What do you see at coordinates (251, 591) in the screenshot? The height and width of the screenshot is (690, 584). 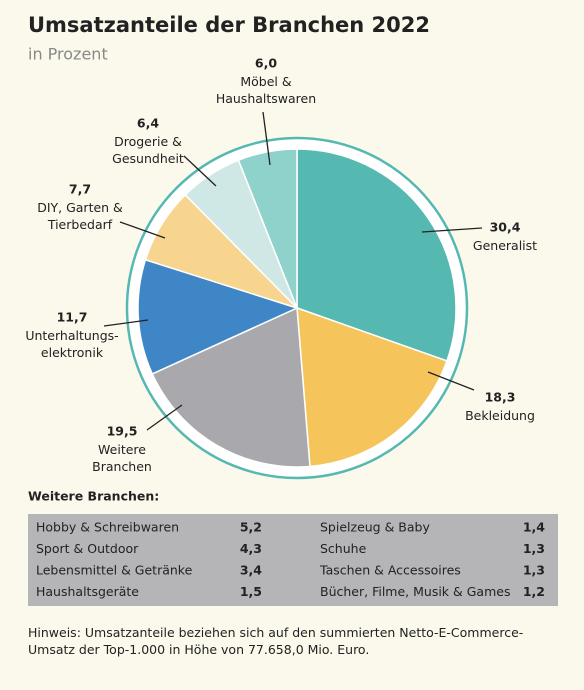 I see `table-value: 1,5` at bounding box center [251, 591].